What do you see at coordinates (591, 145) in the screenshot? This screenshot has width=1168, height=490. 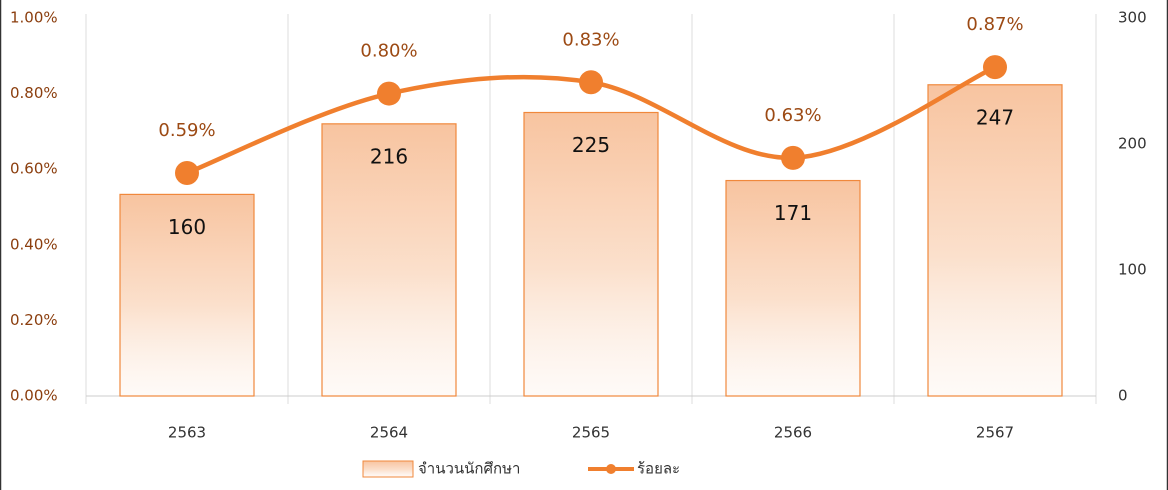 I see `bar-label: 225` at bounding box center [591, 145].